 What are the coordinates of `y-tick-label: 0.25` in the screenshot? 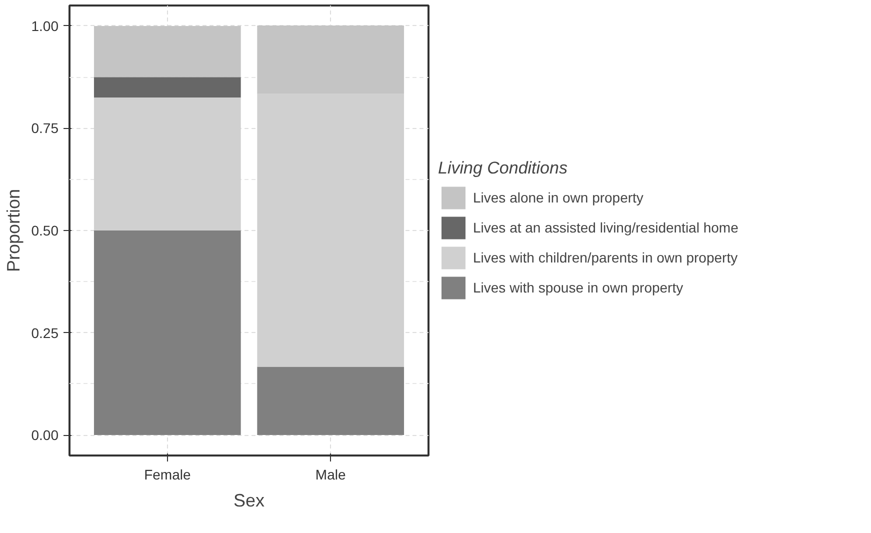 It's located at (45, 332).